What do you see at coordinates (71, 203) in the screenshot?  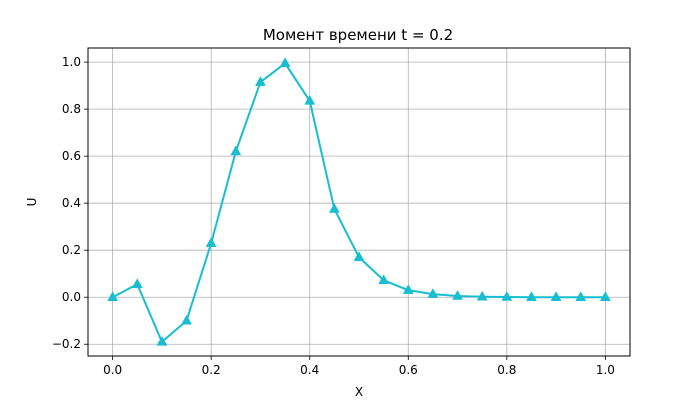 I see `y-tick-label: 0.4` at bounding box center [71, 203].